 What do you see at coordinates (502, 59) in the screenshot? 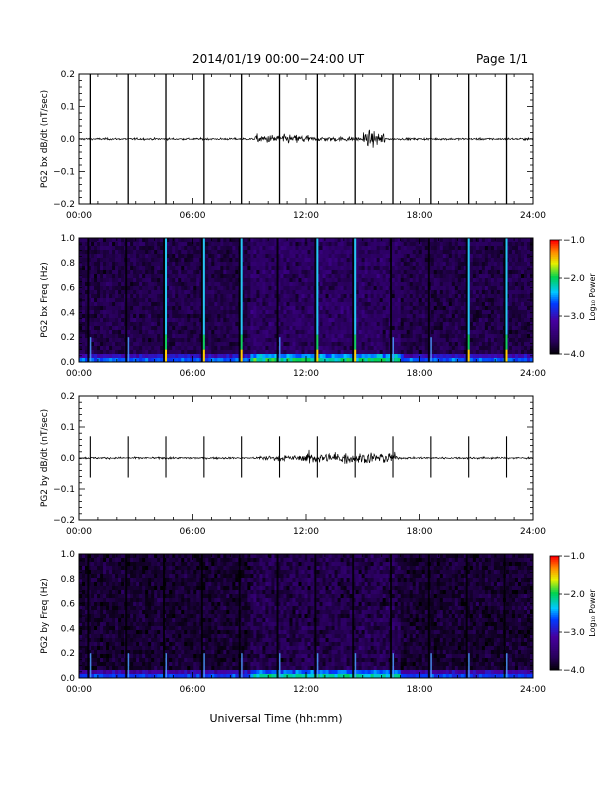
I see `page-indicator: Page 1/1` at bounding box center [502, 59].